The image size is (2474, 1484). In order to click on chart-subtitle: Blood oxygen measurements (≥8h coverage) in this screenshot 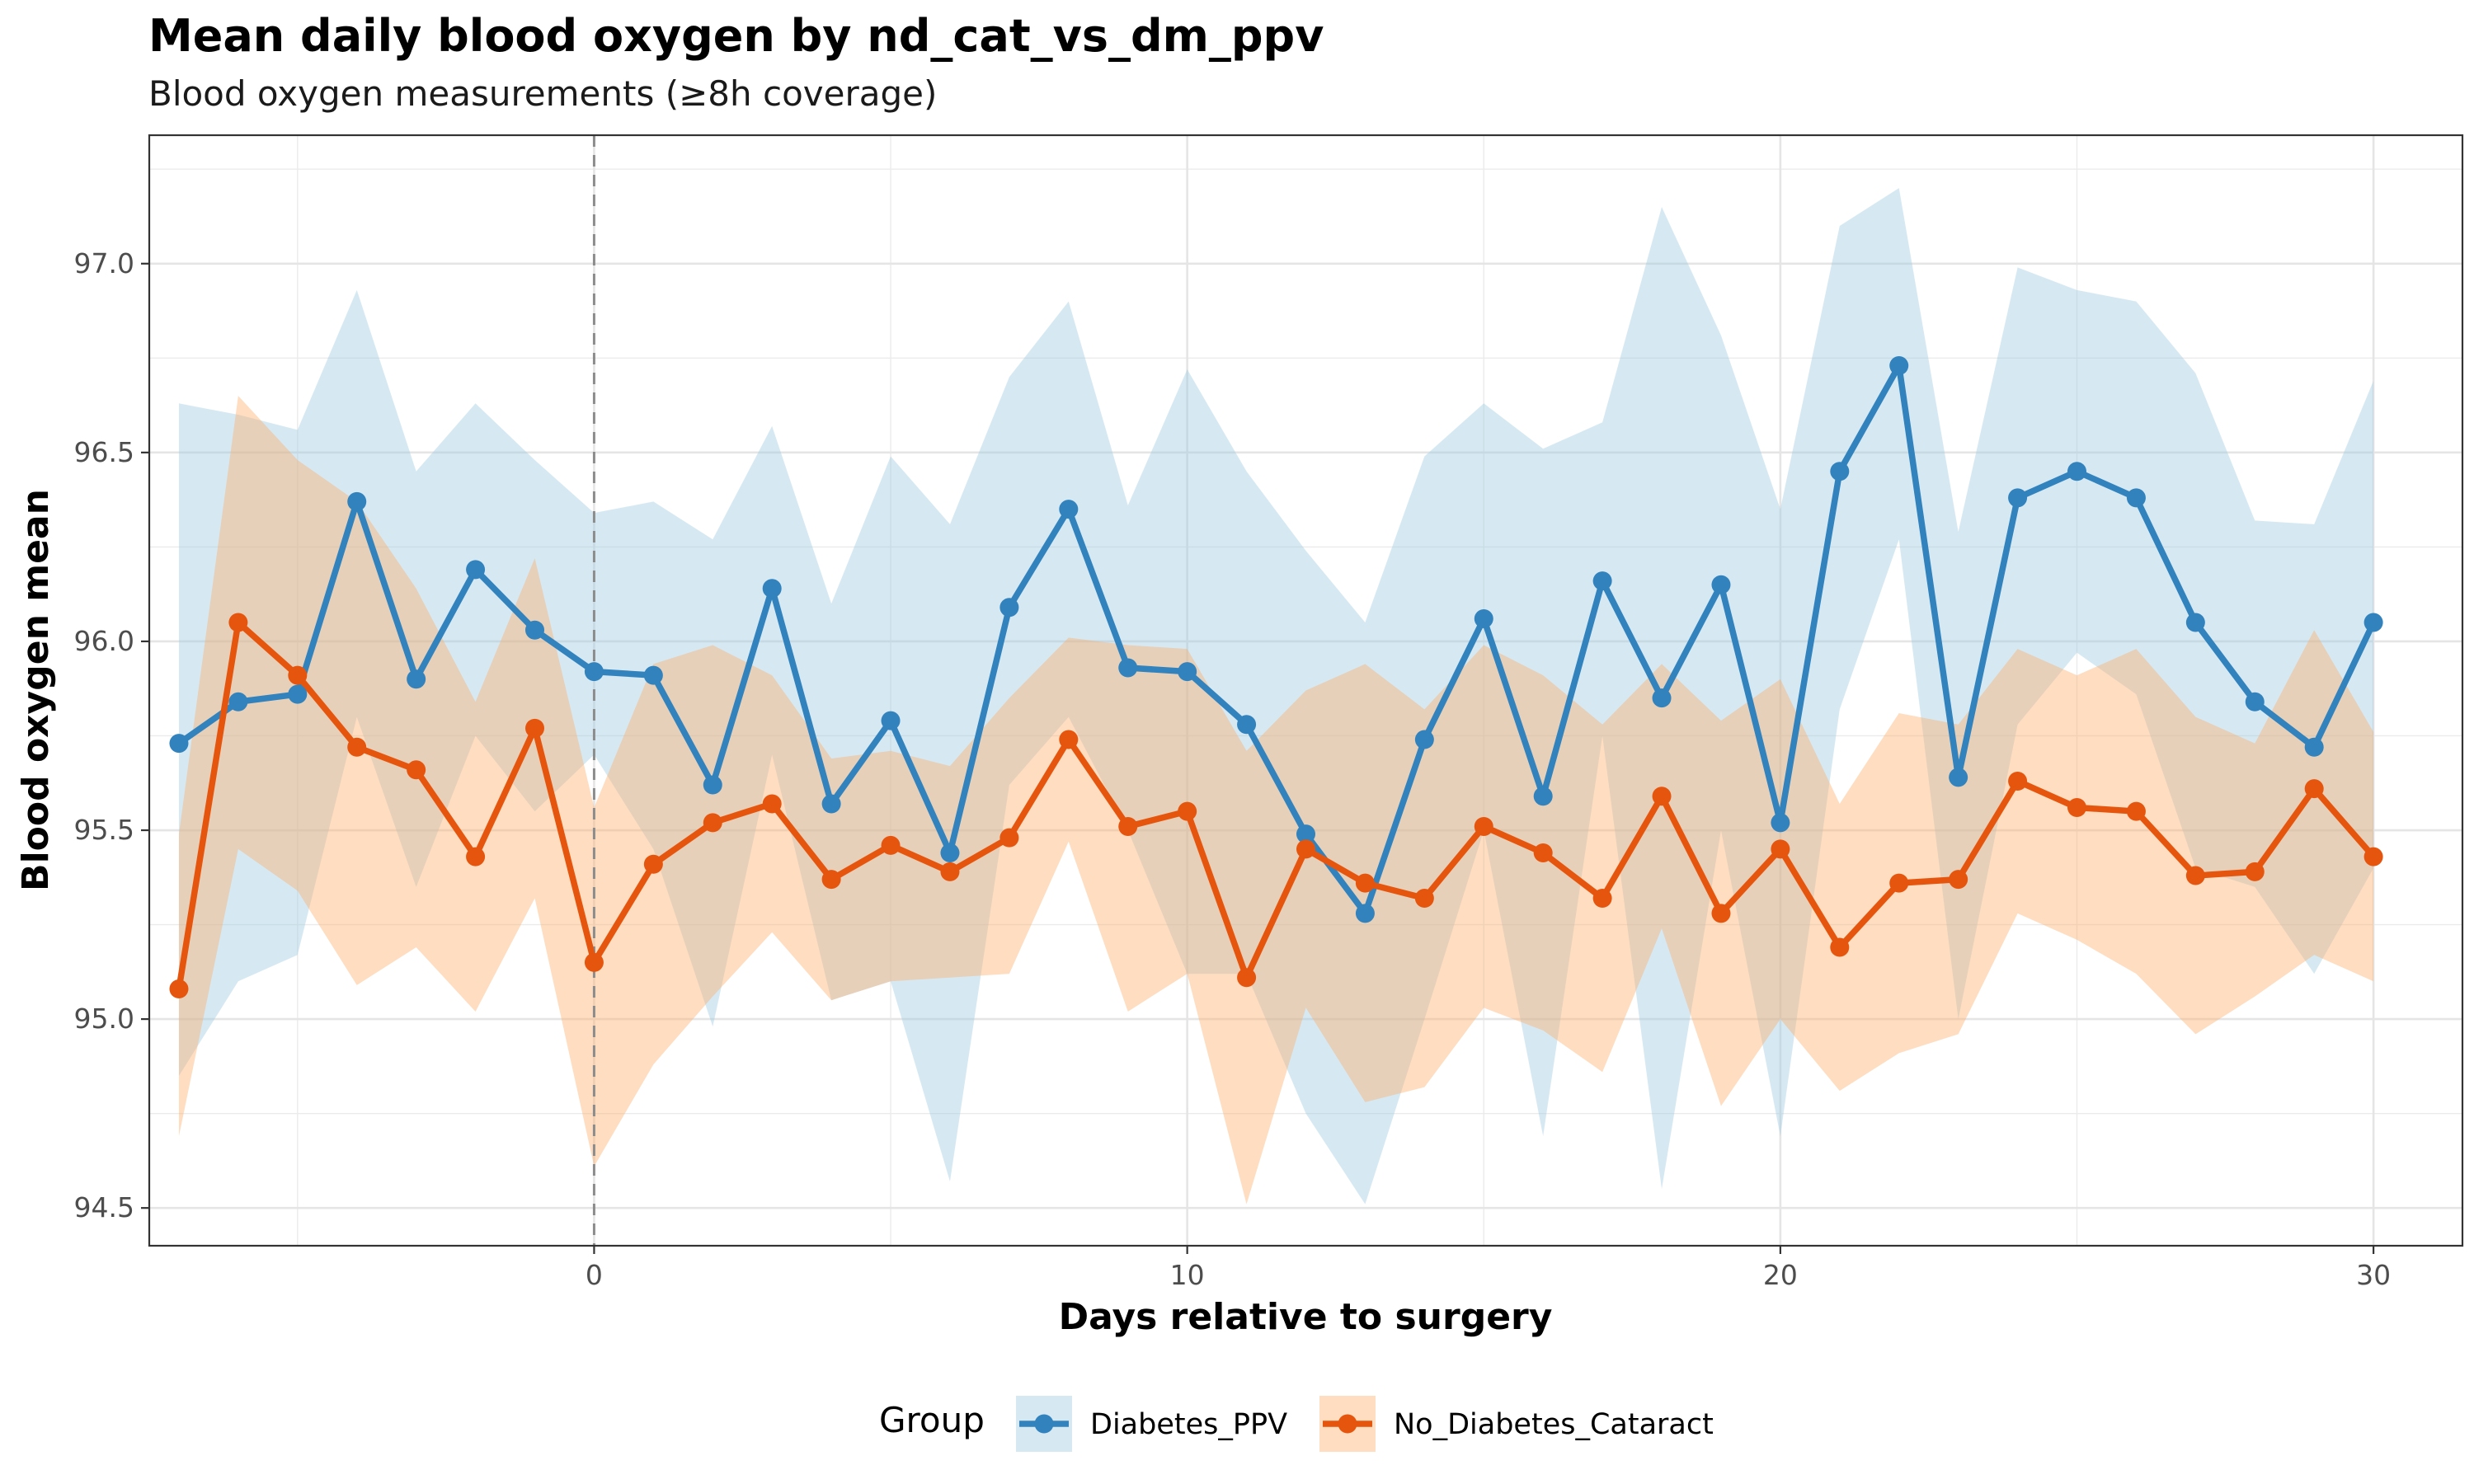, I will do `click(542, 93)`.